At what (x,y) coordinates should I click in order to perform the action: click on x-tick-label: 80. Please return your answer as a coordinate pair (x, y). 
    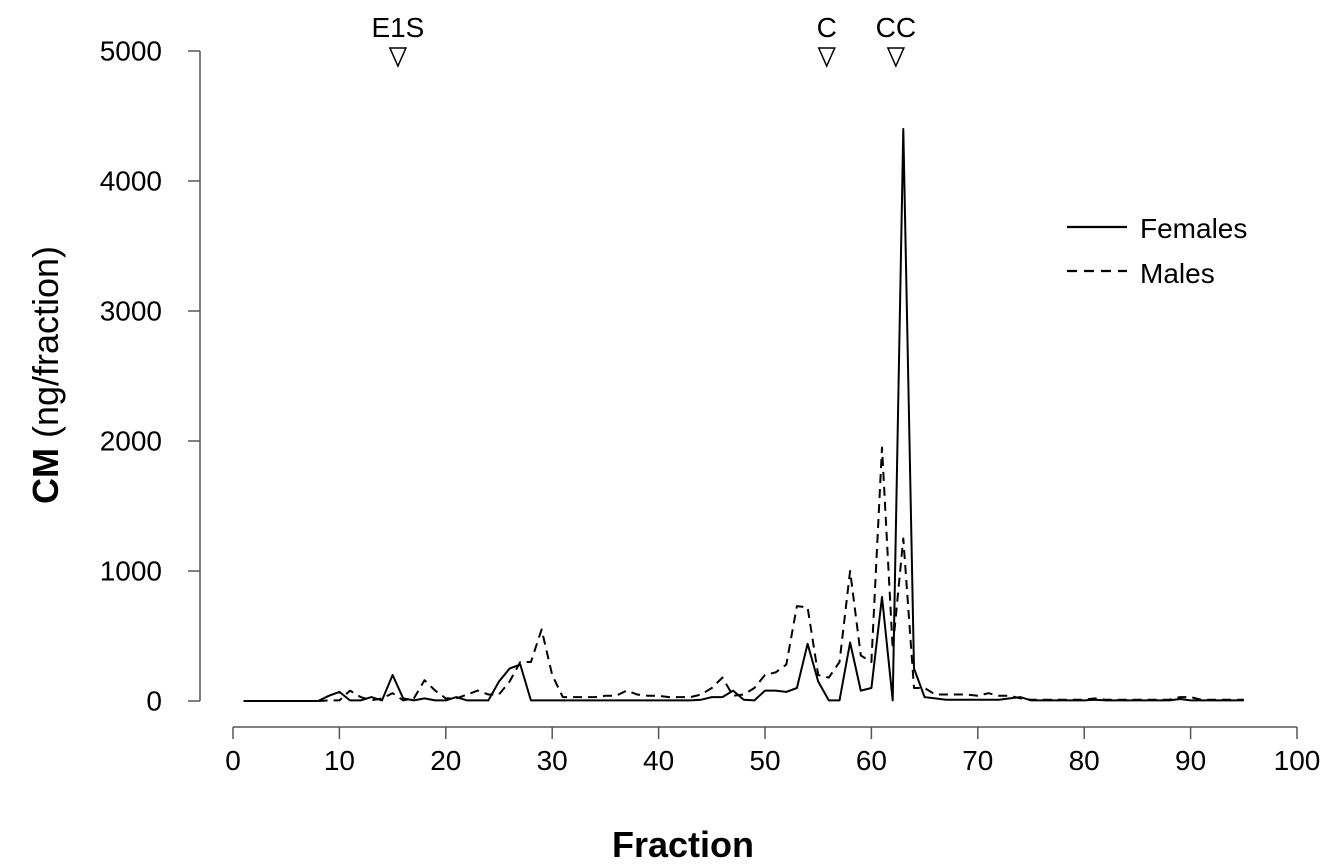
    Looking at the image, I should click on (1084, 760).